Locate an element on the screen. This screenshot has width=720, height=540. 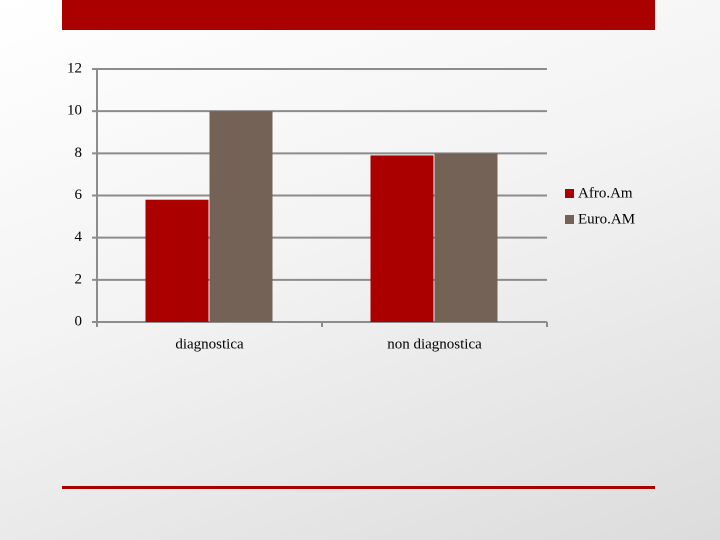
x-tick-label: non diagnostica is located at coordinates (434, 344).